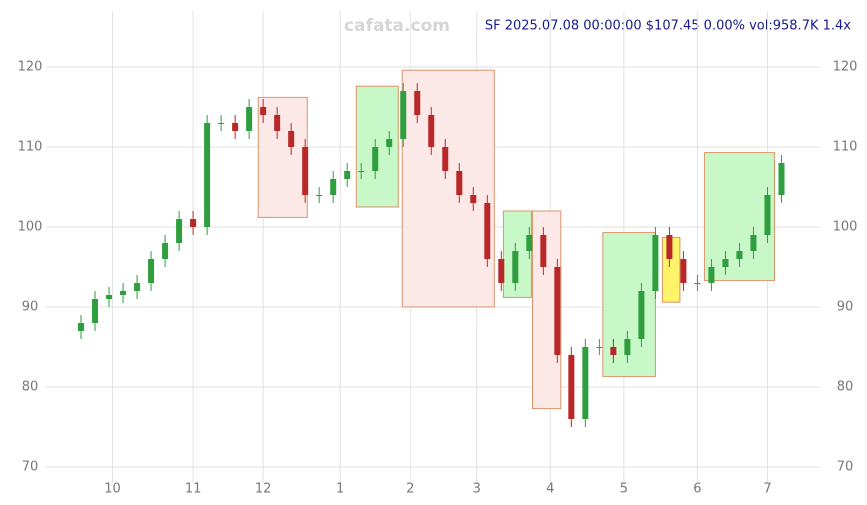  I want to click on x-tick-label: 12, so click(263, 489).